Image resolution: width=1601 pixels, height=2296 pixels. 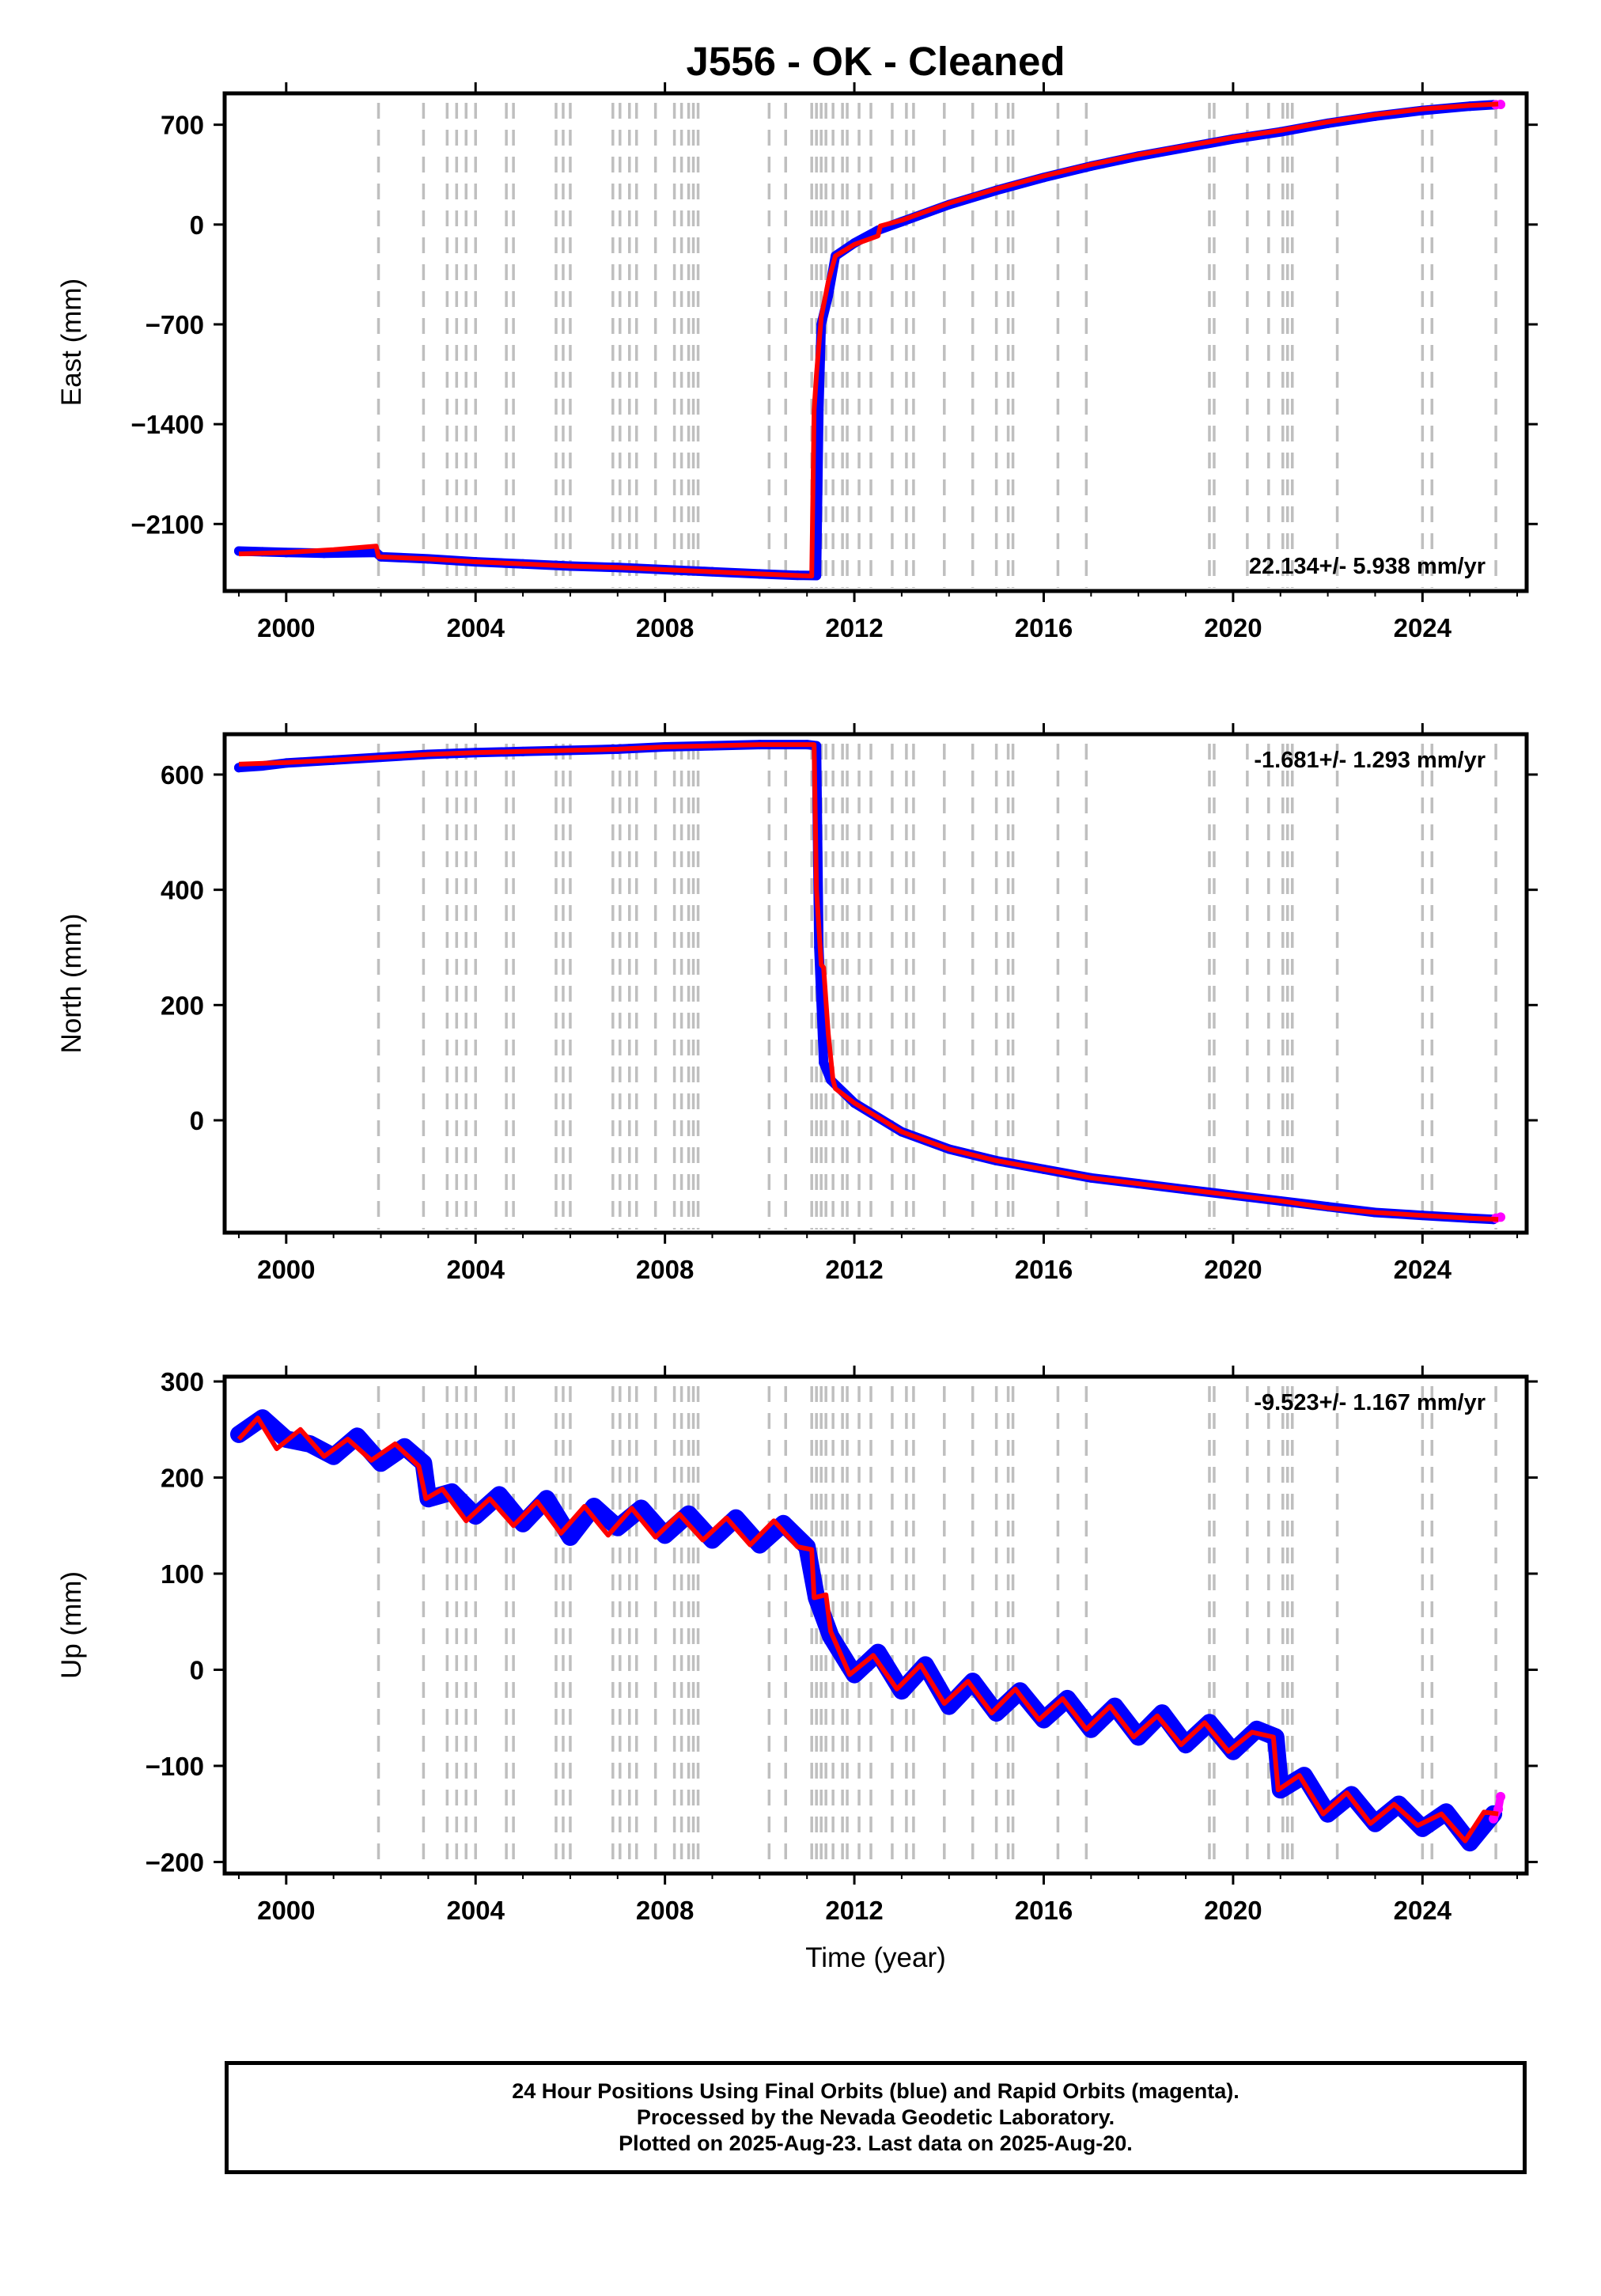 What do you see at coordinates (286, 627) in the screenshot?
I see `east-x-tick-label: 2000` at bounding box center [286, 627].